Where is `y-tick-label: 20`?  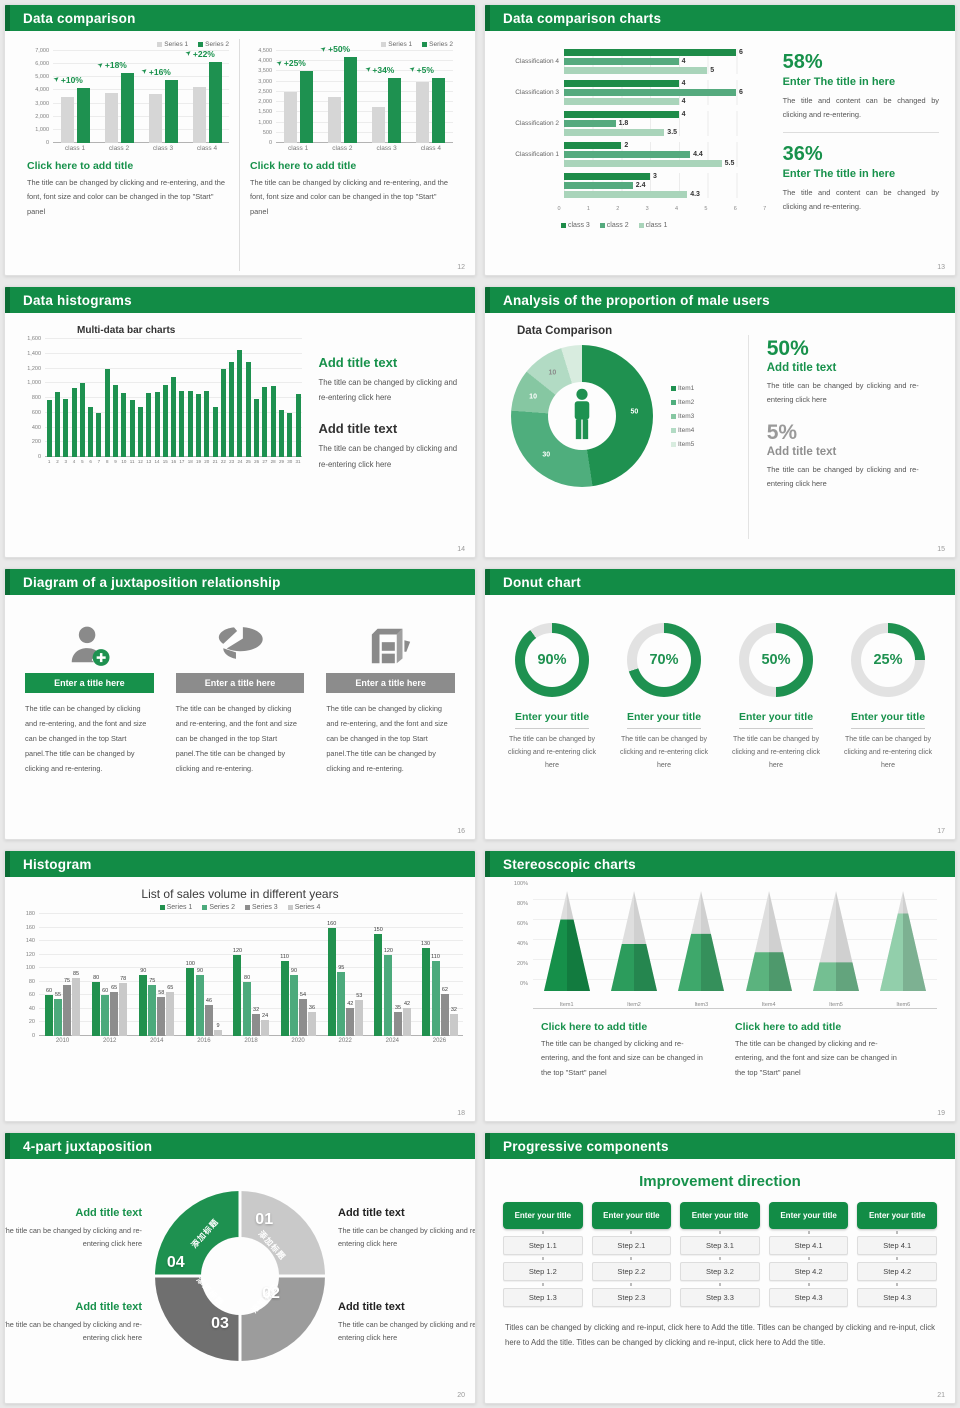 y-tick-label: 20 is located at coordinates (31, 1022).